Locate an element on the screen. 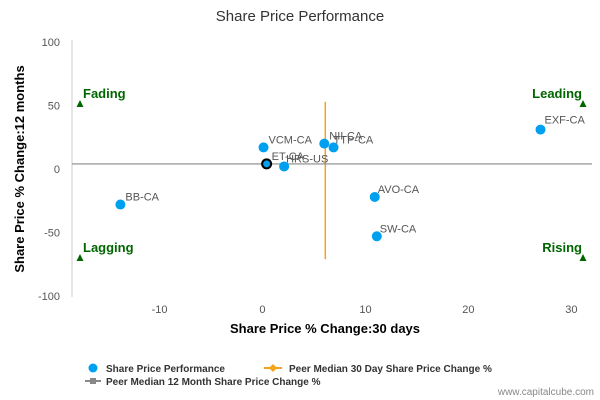 The width and height of the screenshot is (600, 400). y-tick-label: 100 is located at coordinates (51, 43).